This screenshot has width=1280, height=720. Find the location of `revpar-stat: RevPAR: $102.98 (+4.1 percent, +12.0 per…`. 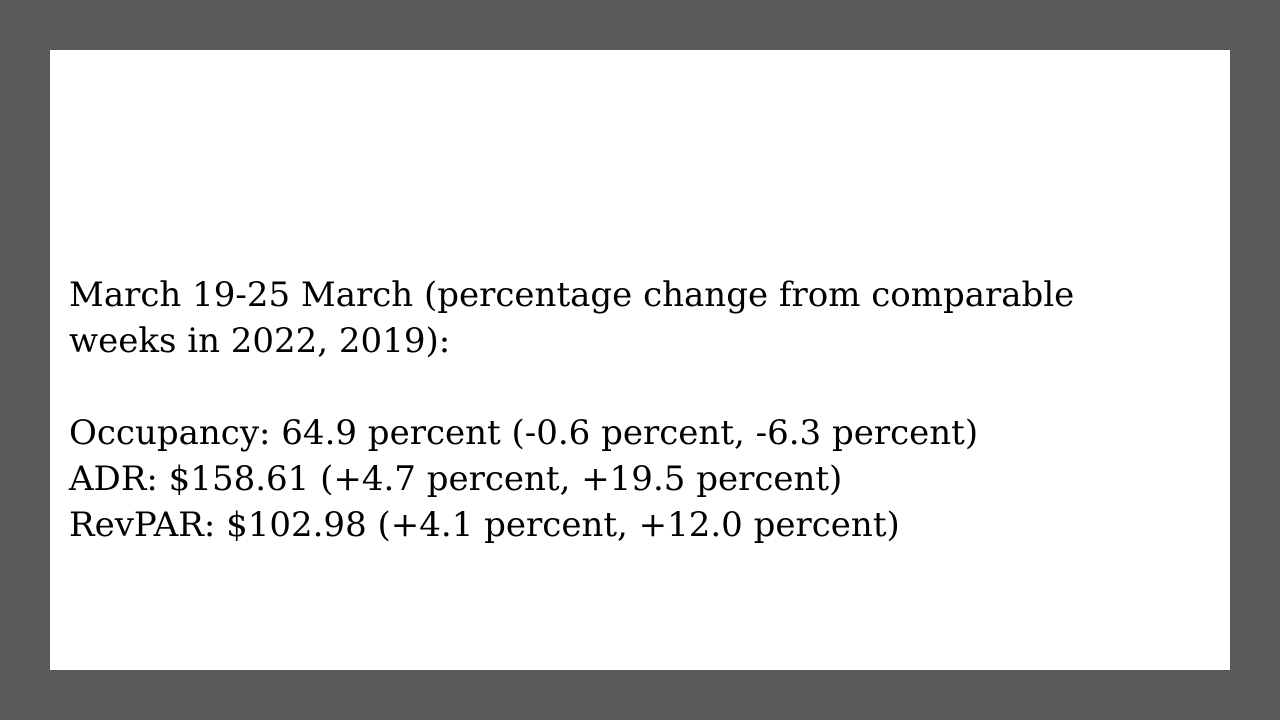

revpar-stat: RevPAR: $102.98 (+4.1 percent, +12.0 per… is located at coordinates (484, 525).